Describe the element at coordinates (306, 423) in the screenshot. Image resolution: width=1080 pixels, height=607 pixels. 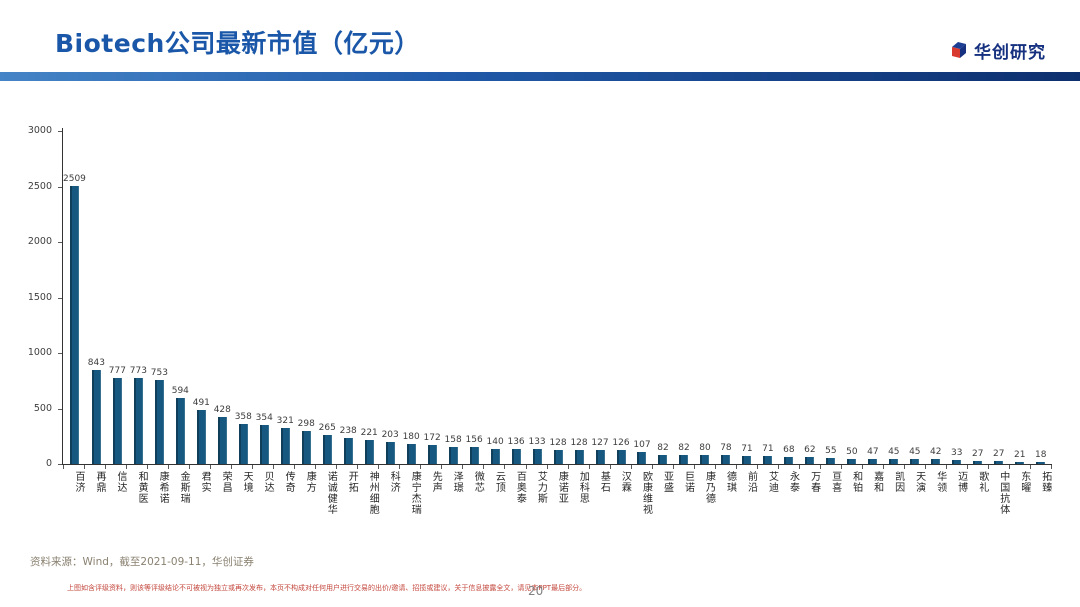
I see `bar-value-label: 298` at that location.